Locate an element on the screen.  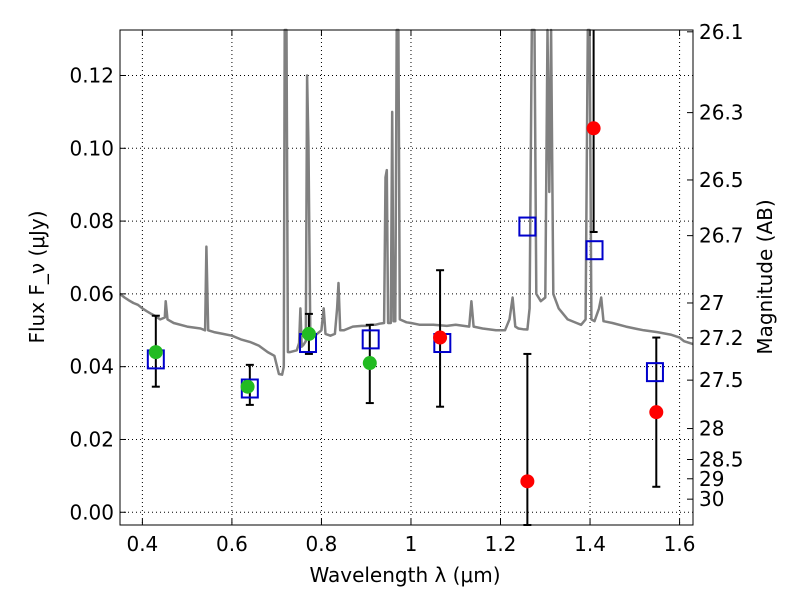
magnitude-tick-label: 27.5 is located at coordinates (721, 380).